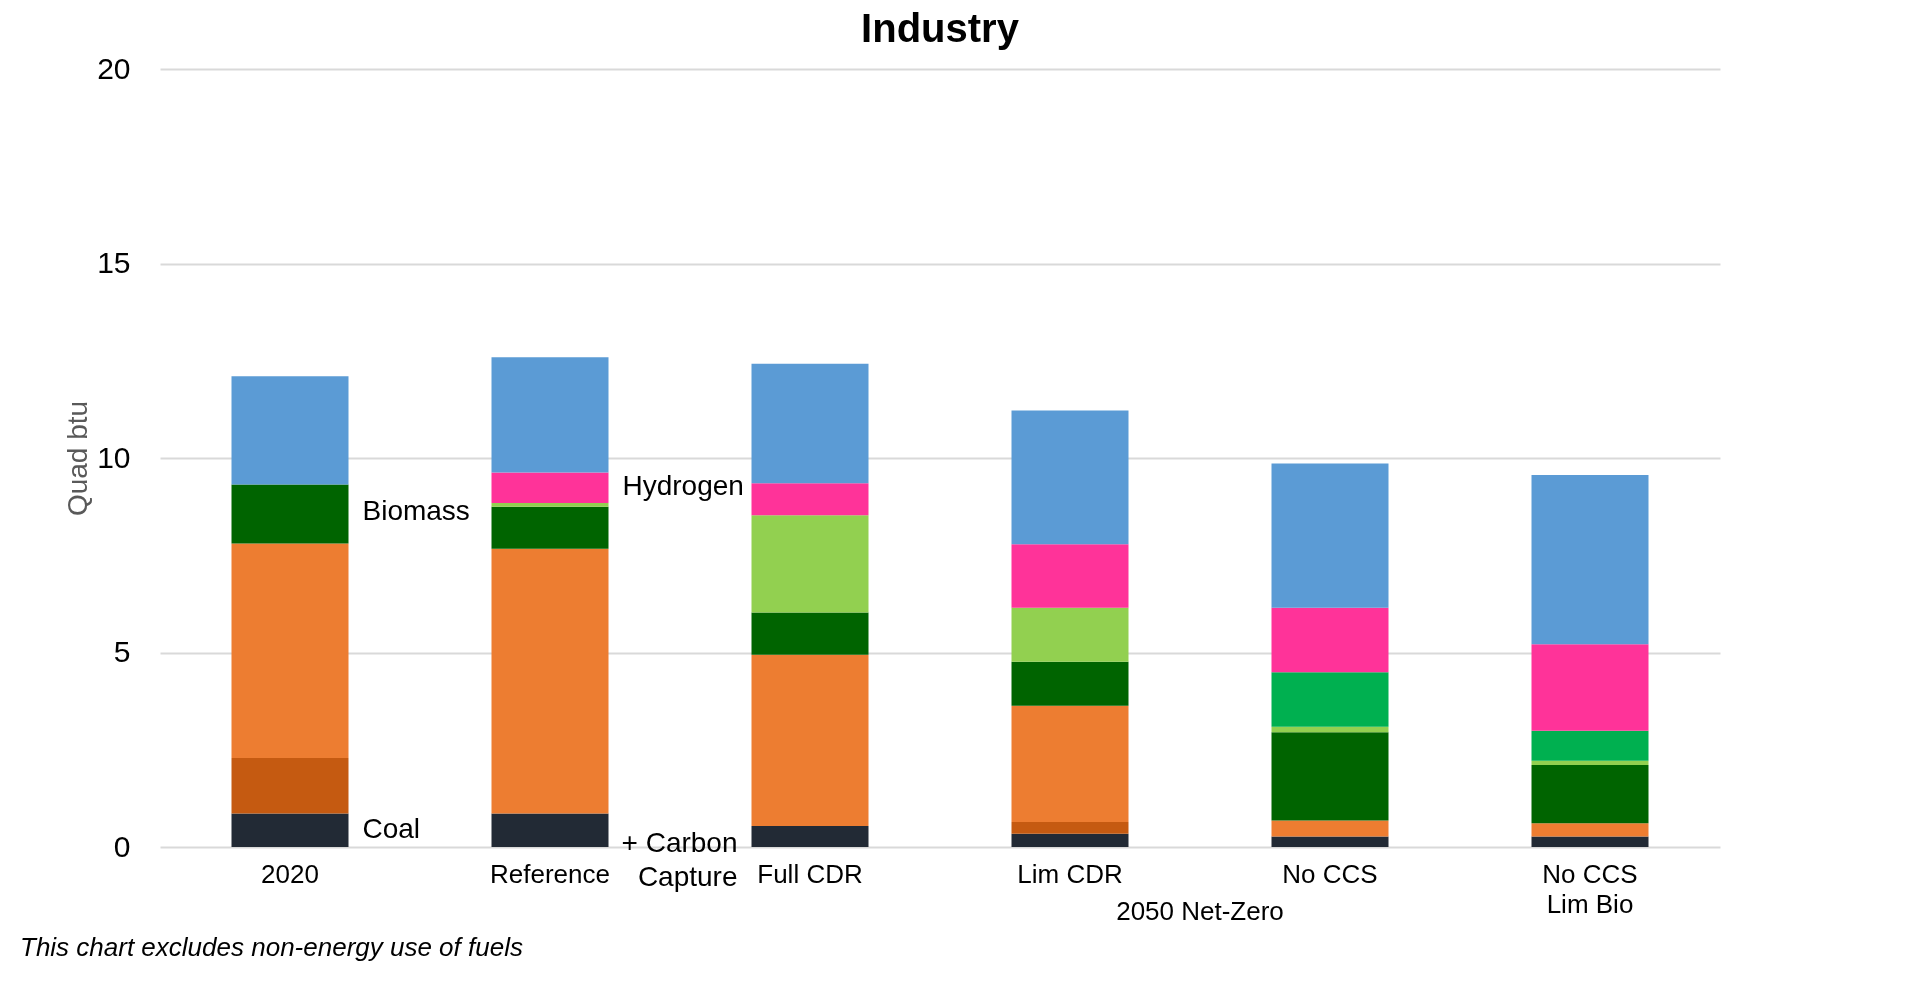 This screenshot has height=992, width=1928. What do you see at coordinates (78, 458) in the screenshot?
I see `y-axis-title: Quad btu` at bounding box center [78, 458].